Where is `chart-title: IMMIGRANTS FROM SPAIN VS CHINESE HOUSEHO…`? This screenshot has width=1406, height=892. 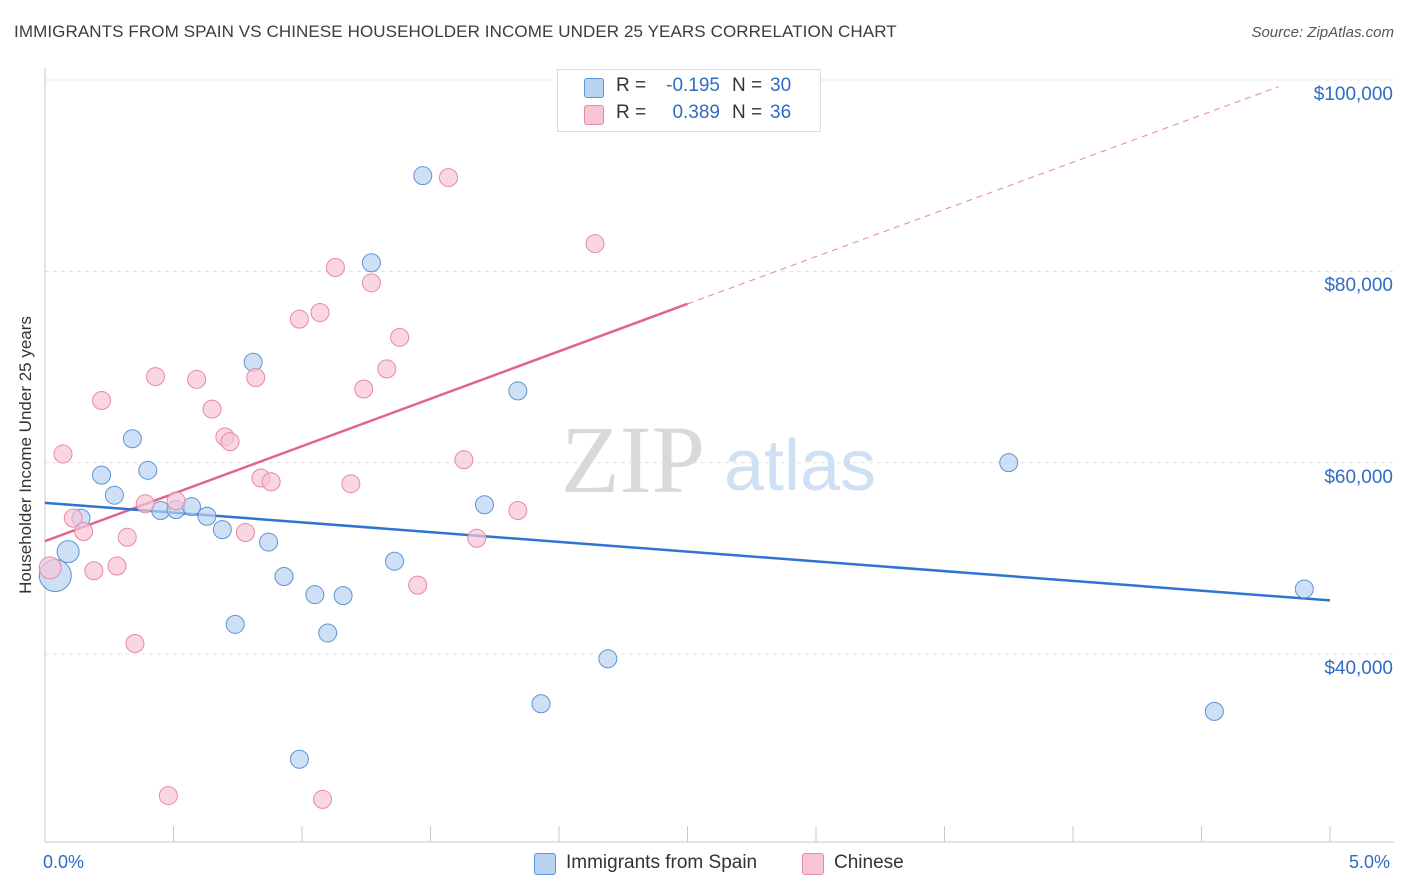 chart-title: IMMIGRANTS FROM SPAIN VS CHINESE HOUSEHO… is located at coordinates (455, 31).